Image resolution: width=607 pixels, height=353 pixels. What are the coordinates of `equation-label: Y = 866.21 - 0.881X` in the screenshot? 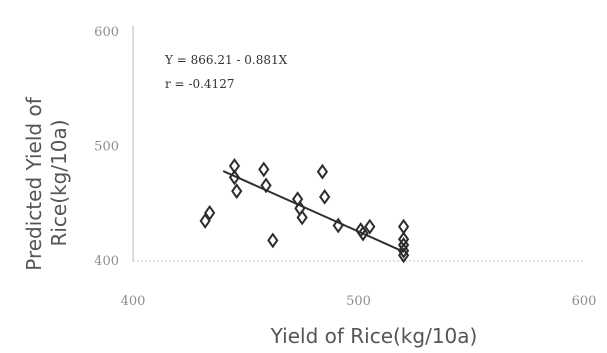 It's located at (226, 60).